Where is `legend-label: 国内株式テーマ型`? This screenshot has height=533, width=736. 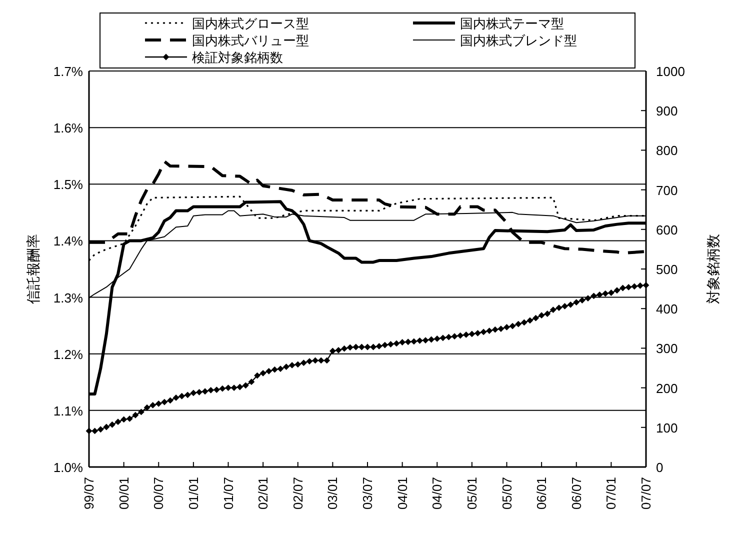
legend-label: 国内株式テーマ型 is located at coordinates (512, 23).